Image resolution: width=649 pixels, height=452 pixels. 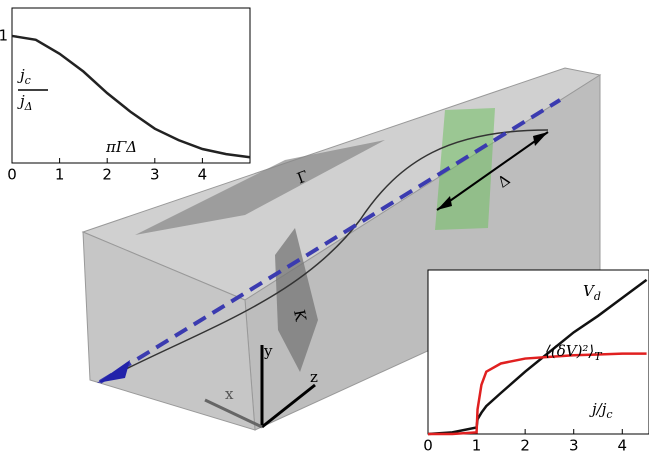 I want to click on z-axis-arrow, so click(x=288, y=406).